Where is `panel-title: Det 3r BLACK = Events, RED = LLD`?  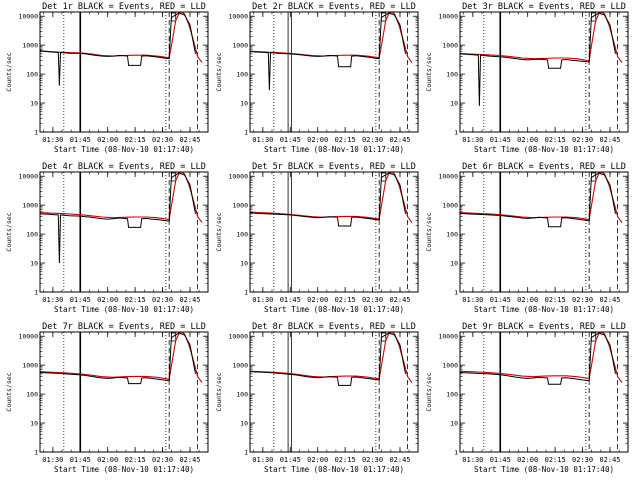
panel-title: Det 3r BLACK = Events, RED = LLD is located at coordinates (544, 7).